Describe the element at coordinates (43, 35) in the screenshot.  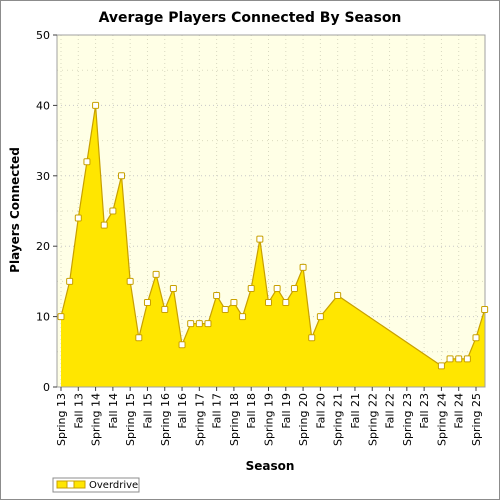
I see `y-tick-label: 50` at that location.